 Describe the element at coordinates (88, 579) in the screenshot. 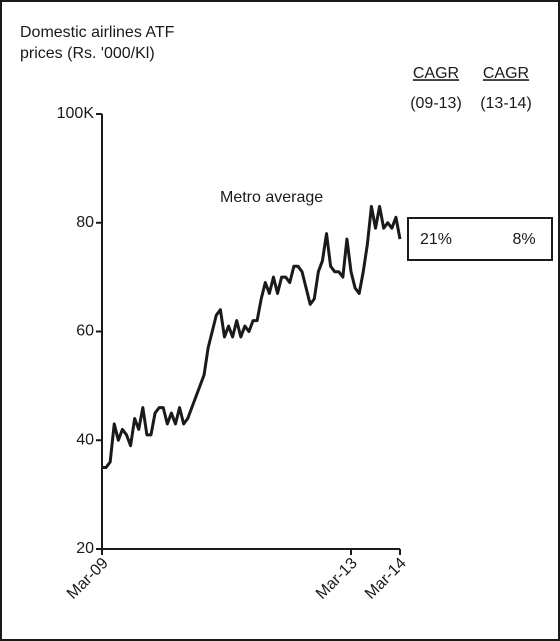

I see `x-tick-label: Mar-09` at that location.